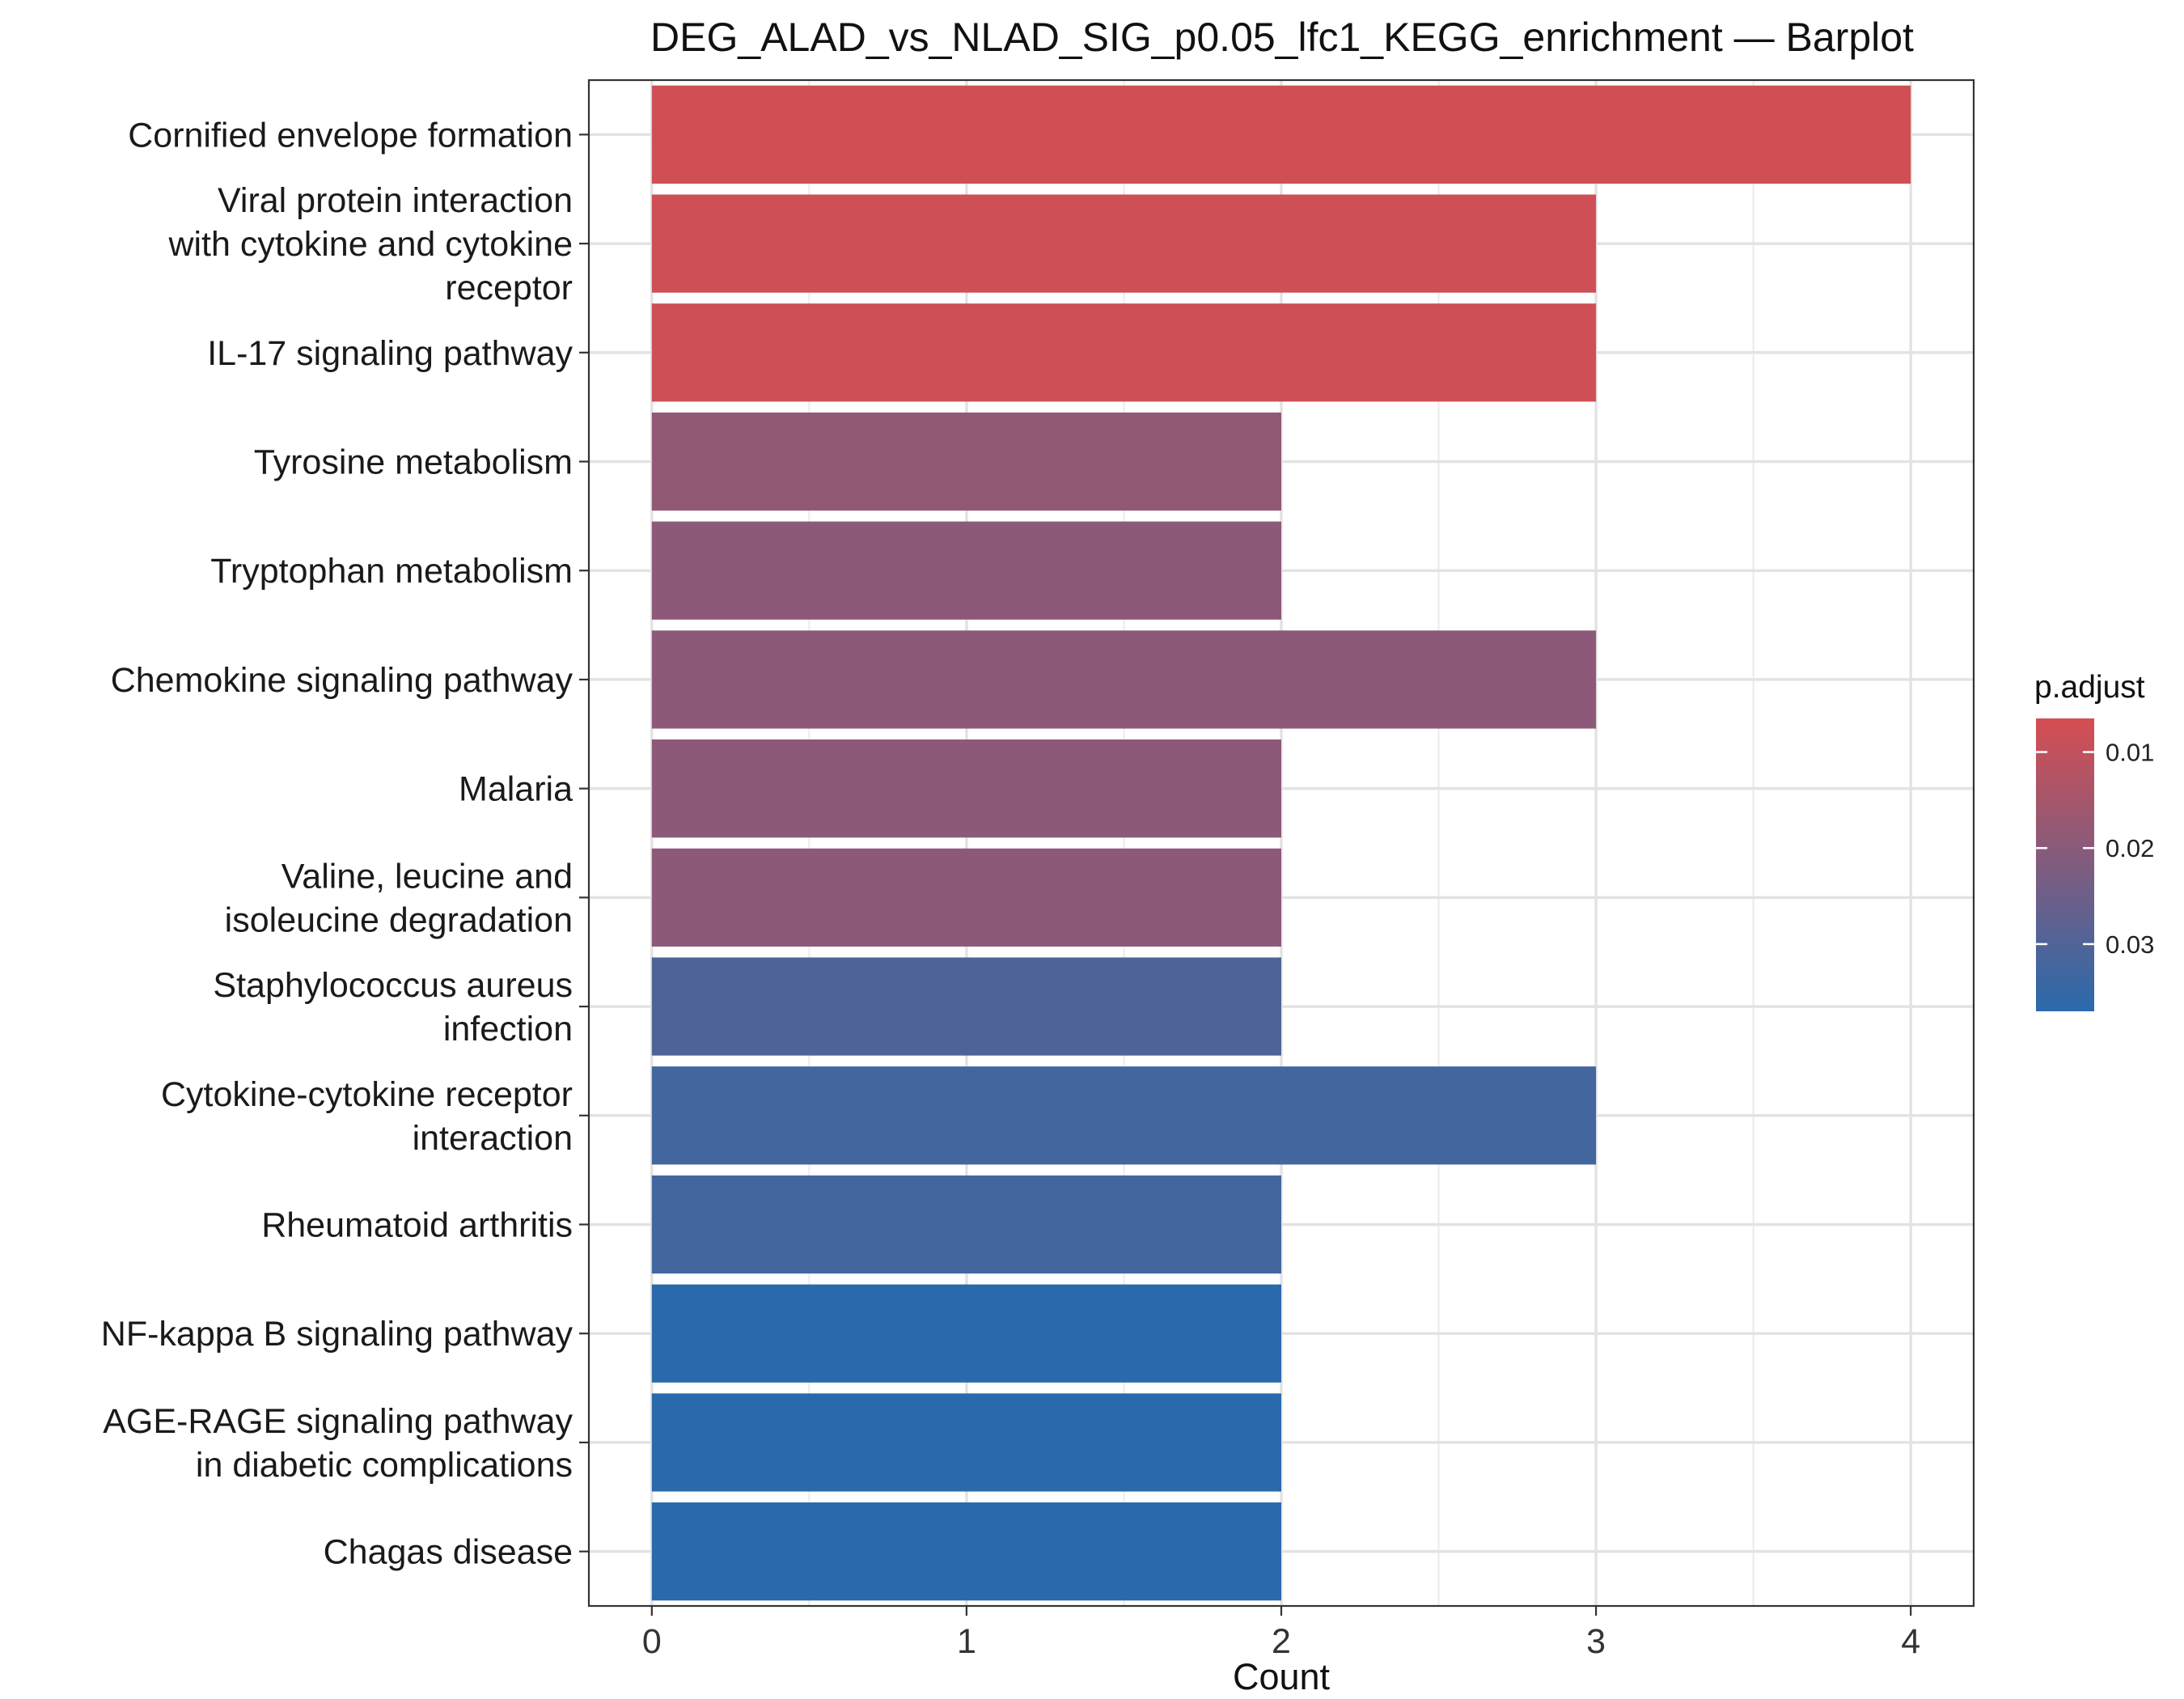 This screenshot has width=2184, height=1699. Describe the element at coordinates (2089, 687) in the screenshot. I see `legend-title: p.adjust` at that location.